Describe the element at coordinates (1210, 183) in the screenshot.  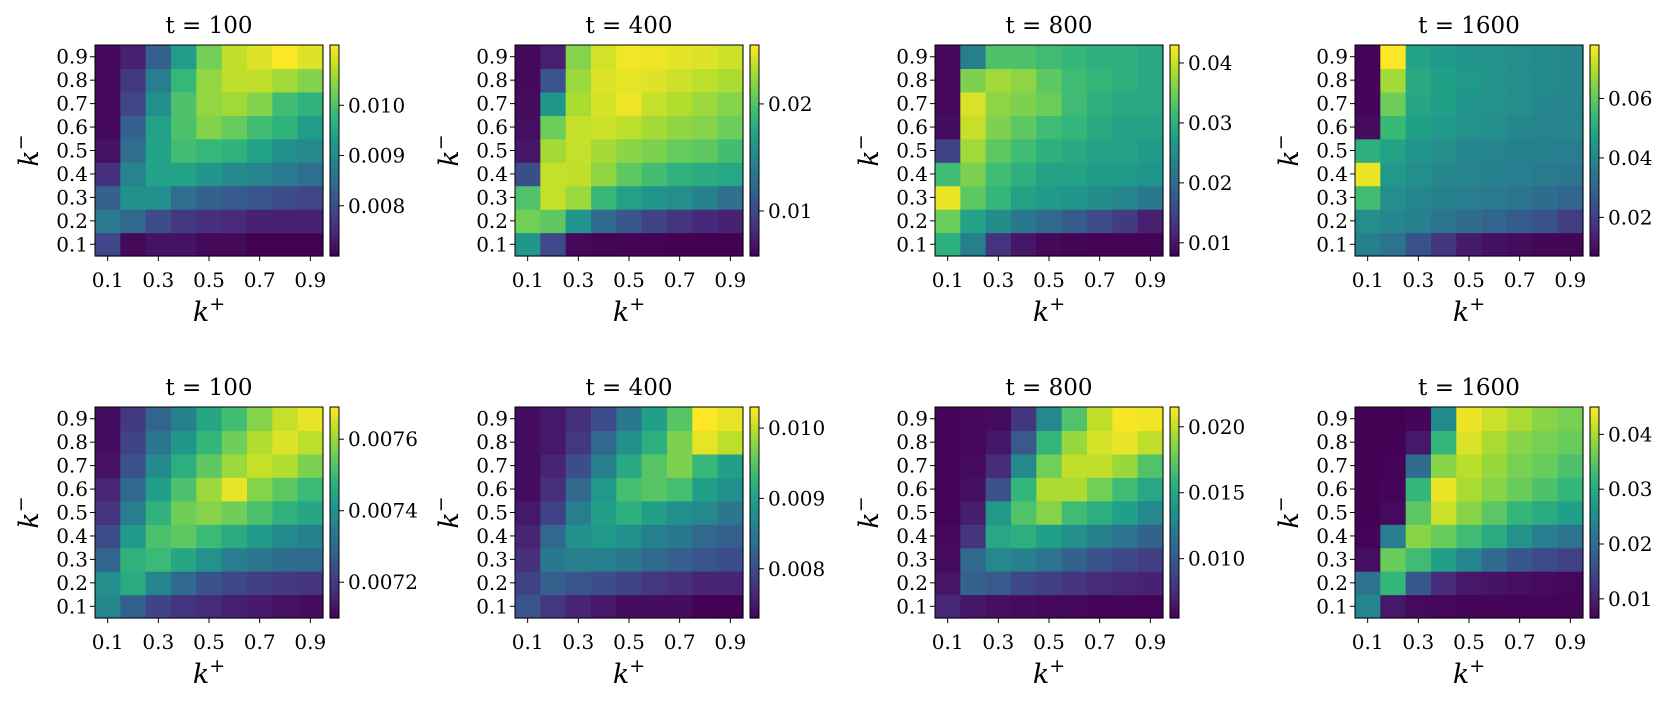
I see `colorbar-tick-label: 0.02` at that location.